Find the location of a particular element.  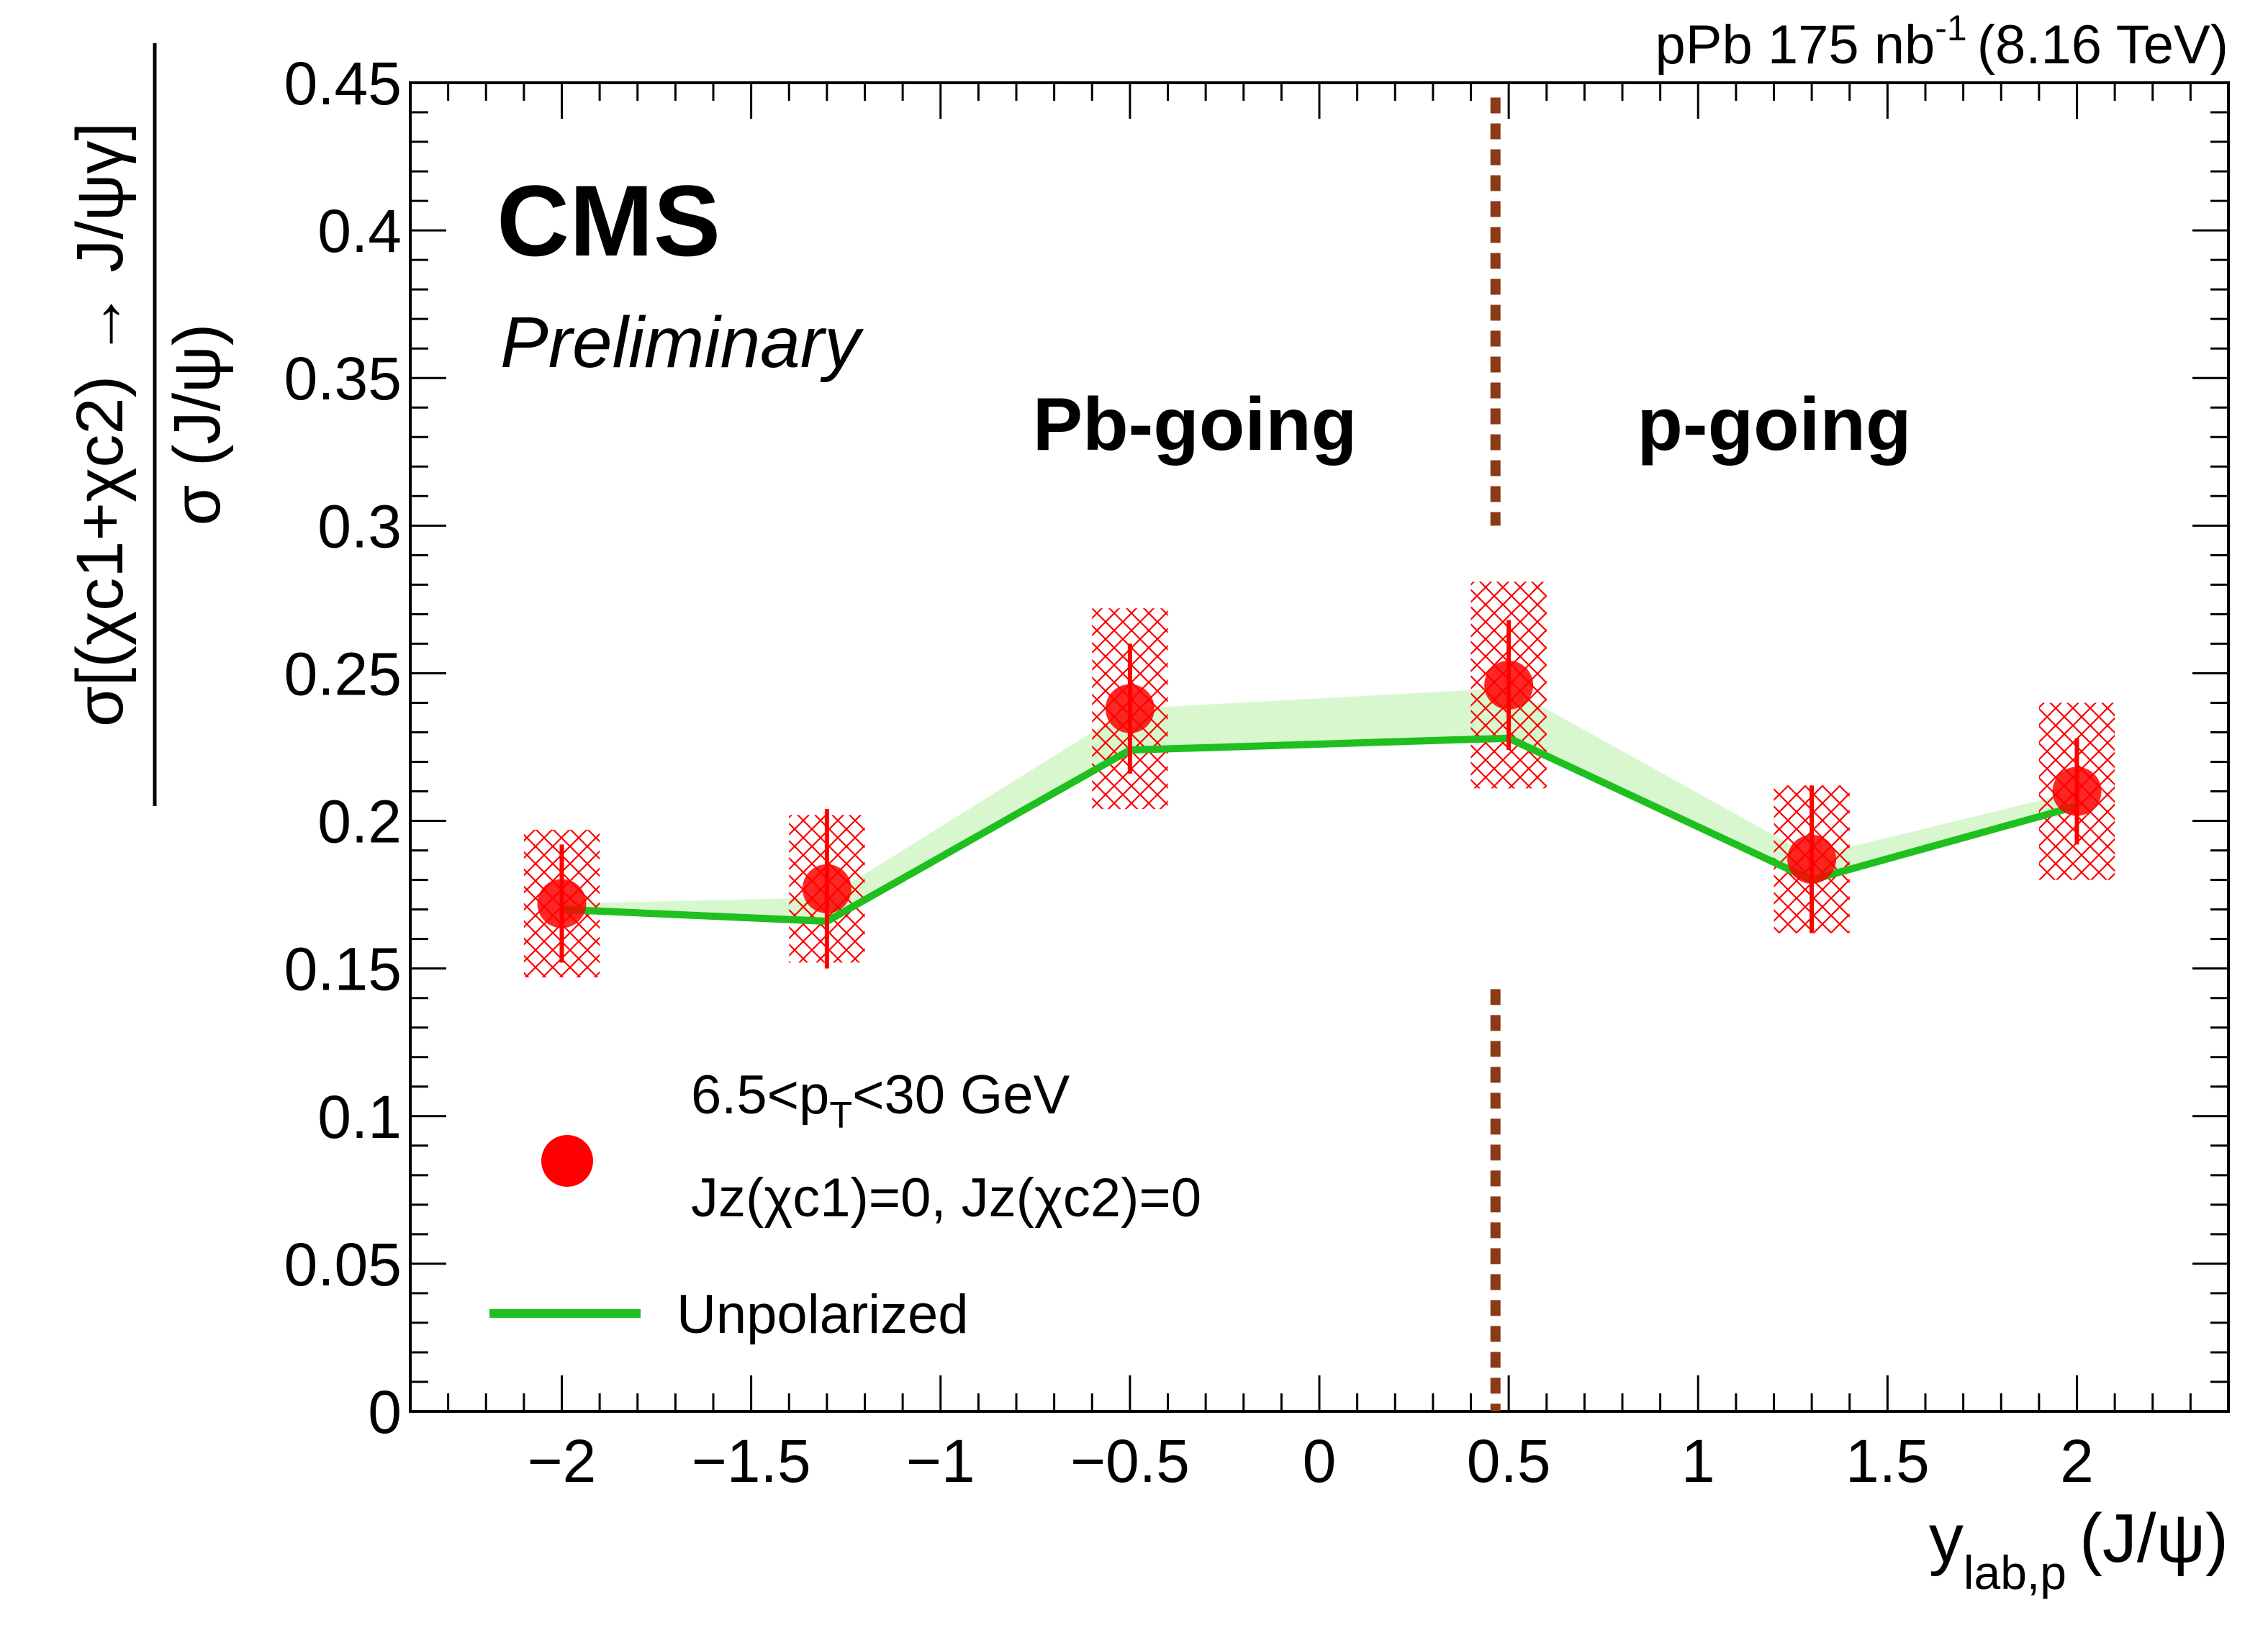

data-points is located at coordinates (1319, 794).